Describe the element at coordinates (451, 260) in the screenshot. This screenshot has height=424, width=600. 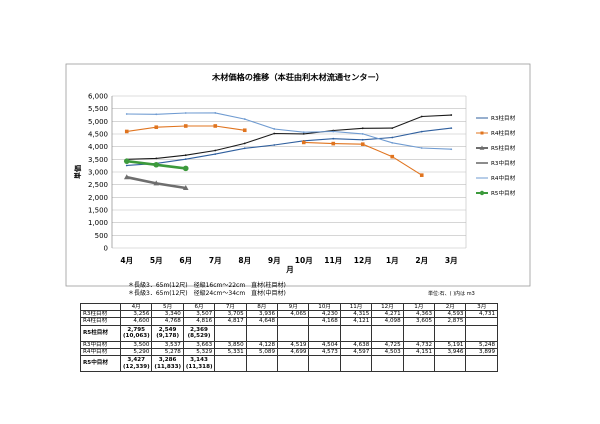
I see `x-tick-label: 3月` at that location.